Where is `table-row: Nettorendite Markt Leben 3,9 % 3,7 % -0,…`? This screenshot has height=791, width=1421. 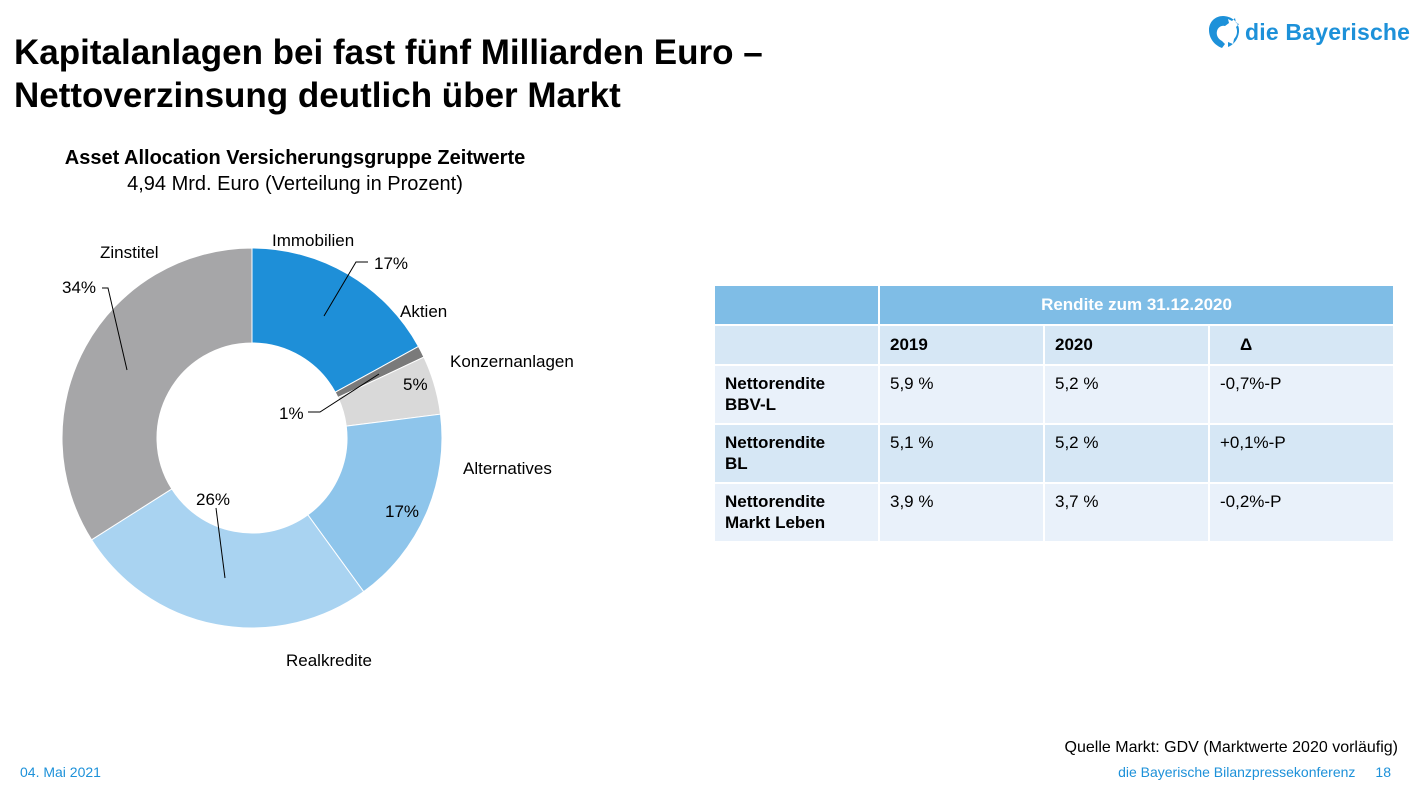 table-row: Nettorendite Markt Leben 3,9 % 3,7 % -0,… is located at coordinates (1054, 512).